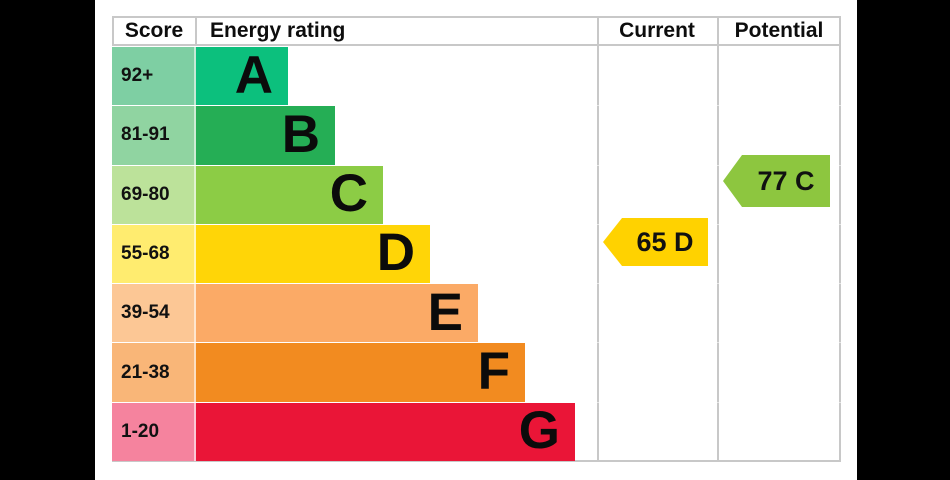  I want to click on table-left-border, so click(113, 31).